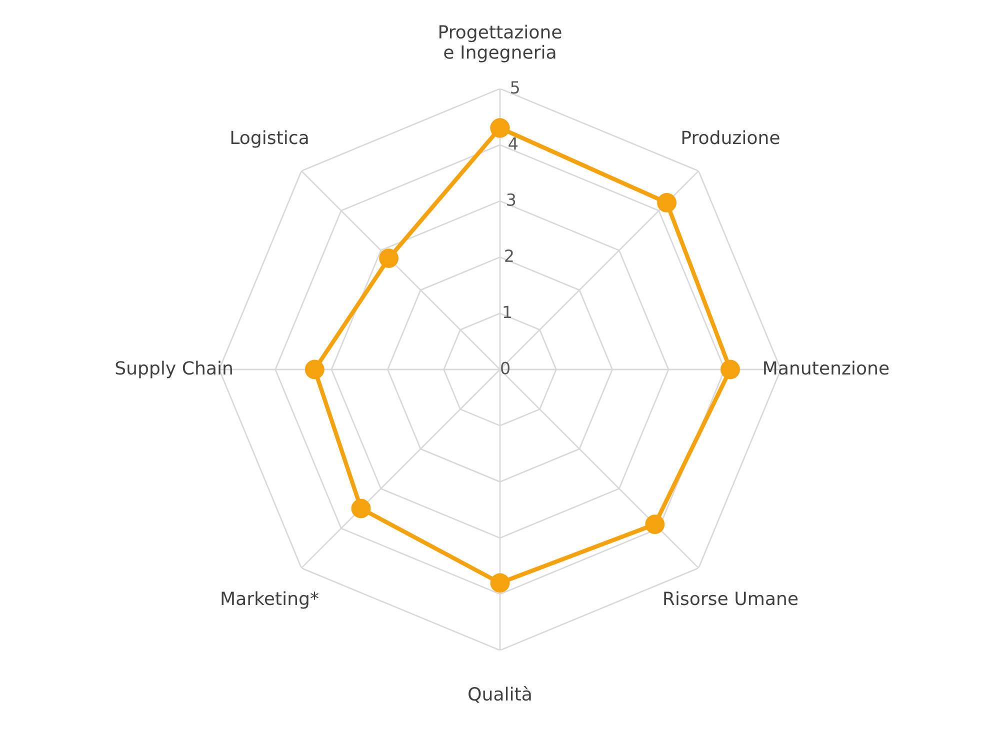 The height and width of the screenshot is (739, 1000). Describe the element at coordinates (731, 598) in the screenshot. I see `spoke-label: Risorse Umane` at that location.